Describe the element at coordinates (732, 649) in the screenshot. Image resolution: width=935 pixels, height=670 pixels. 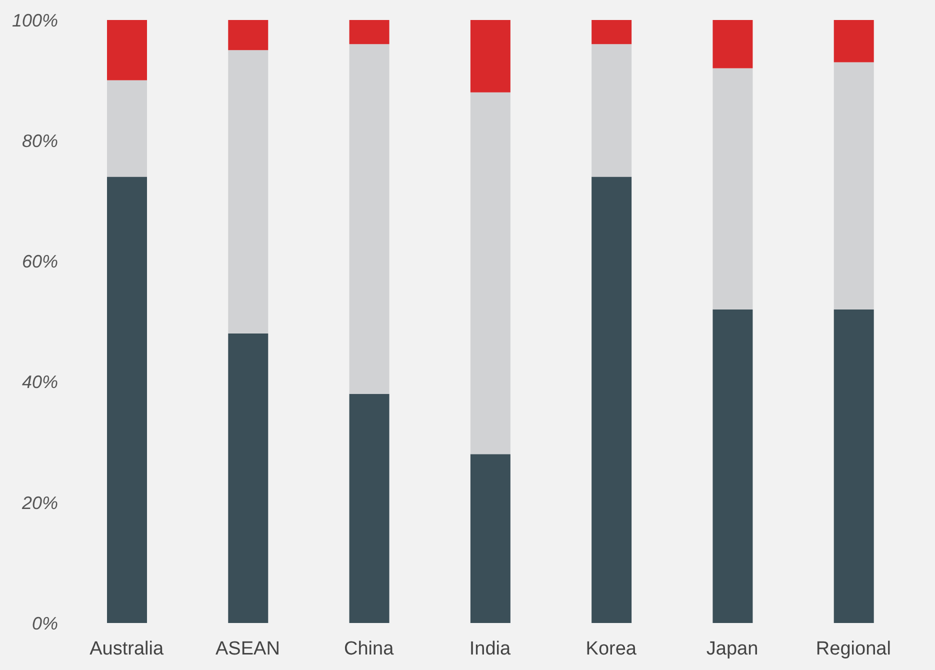
I see `x-tick-label: Japan` at that location.